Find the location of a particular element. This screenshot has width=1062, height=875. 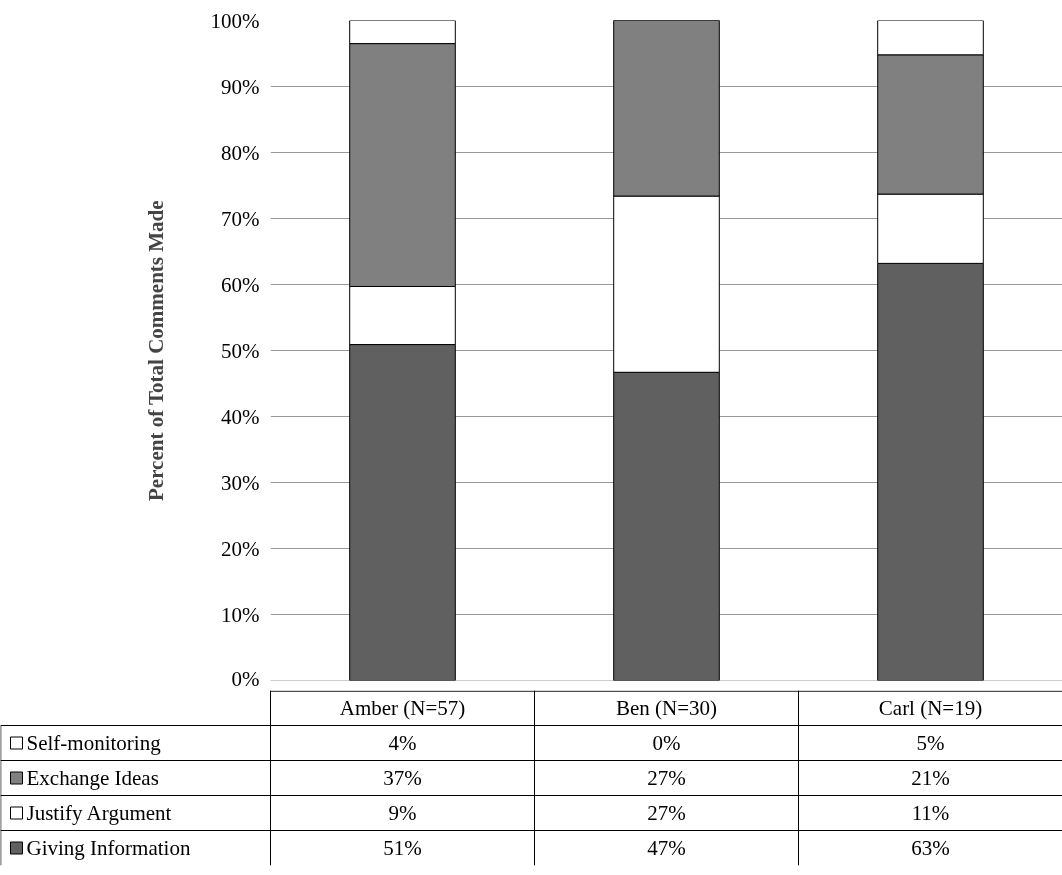

y-tick-label: 60% is located at coordinates (240, 284).